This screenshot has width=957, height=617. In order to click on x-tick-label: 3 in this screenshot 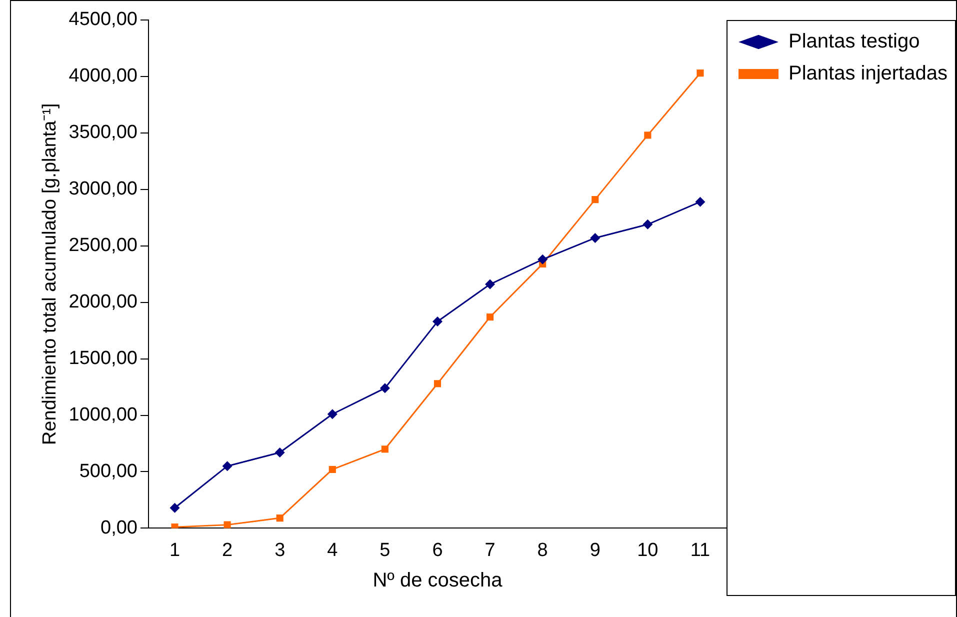, I will do `click(280, 550)`.